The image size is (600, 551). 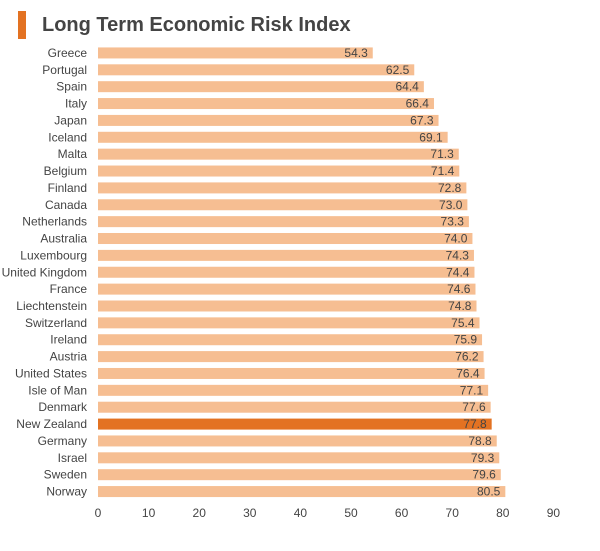 I want to click on data-label: 73.0, so click(x=451, y=205).